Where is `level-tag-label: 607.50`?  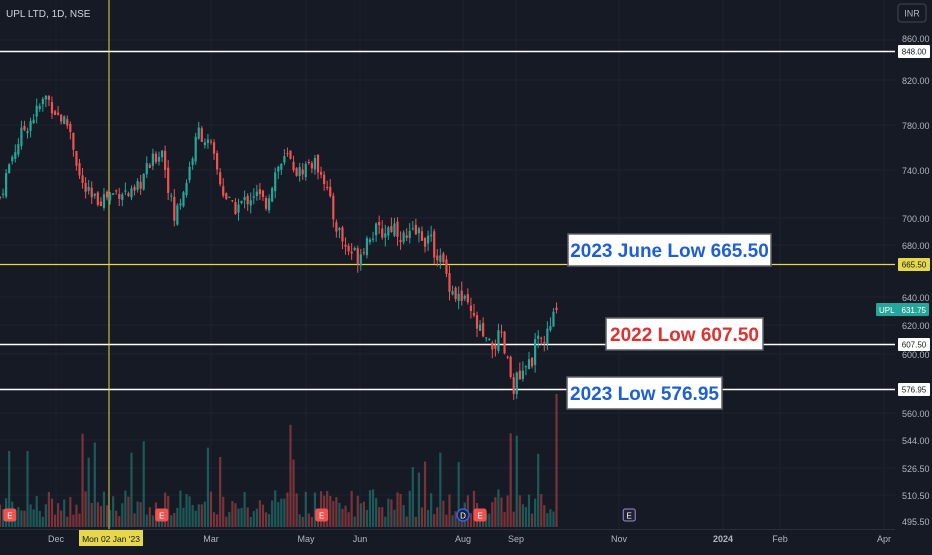
level-tag-label: 607.50 is located at coordinates (914, 345).